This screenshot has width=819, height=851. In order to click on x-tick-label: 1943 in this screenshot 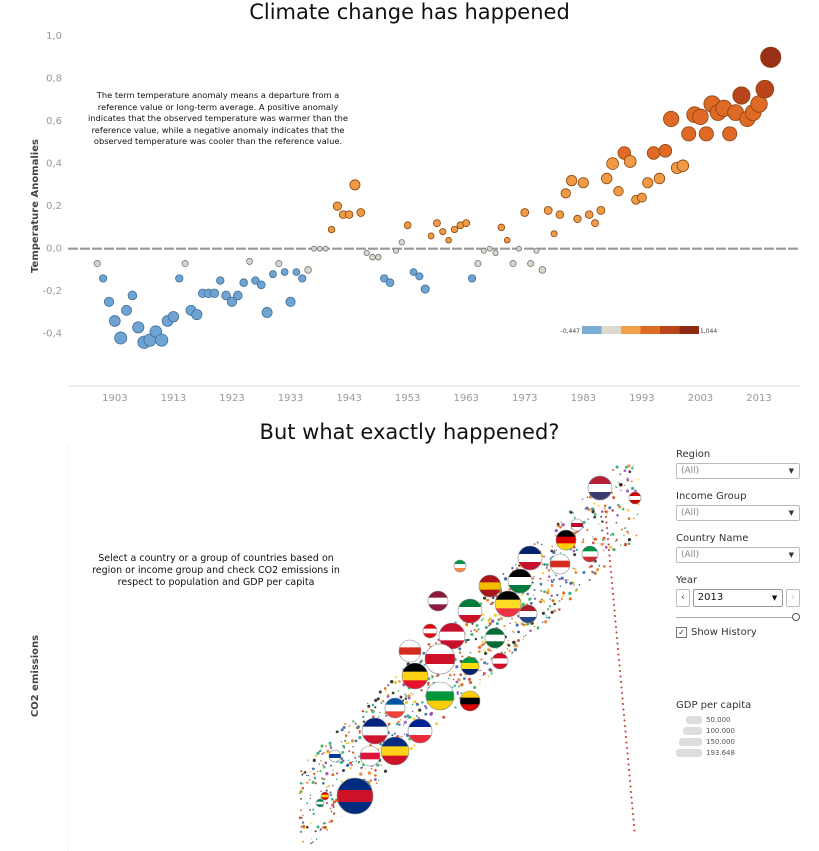, I will do `click(348, 398)`.